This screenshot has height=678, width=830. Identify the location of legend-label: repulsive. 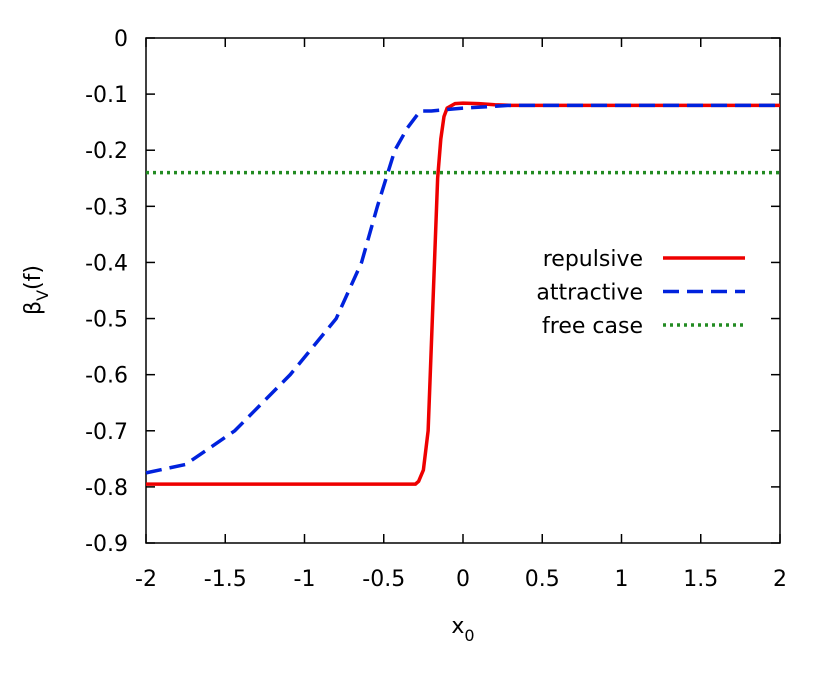
(593, 259).